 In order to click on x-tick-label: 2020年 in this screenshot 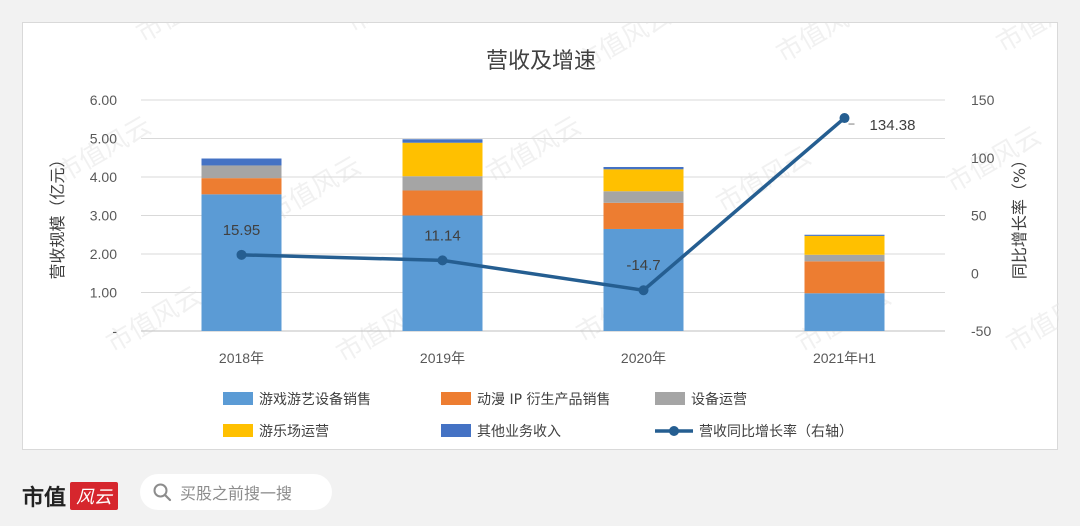, I will do `click(643, 358)`.